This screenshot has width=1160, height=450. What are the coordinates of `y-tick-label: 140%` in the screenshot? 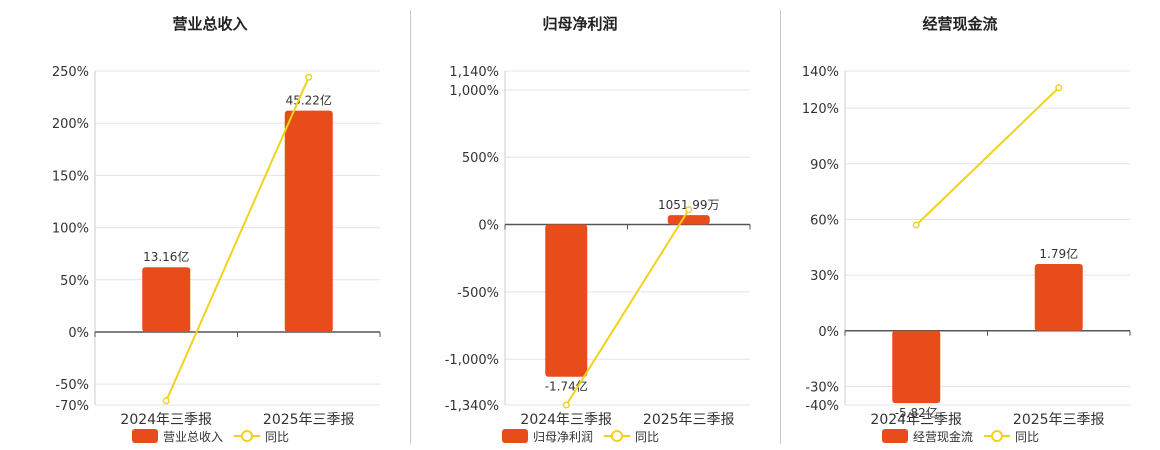 It's located at (820, 72).